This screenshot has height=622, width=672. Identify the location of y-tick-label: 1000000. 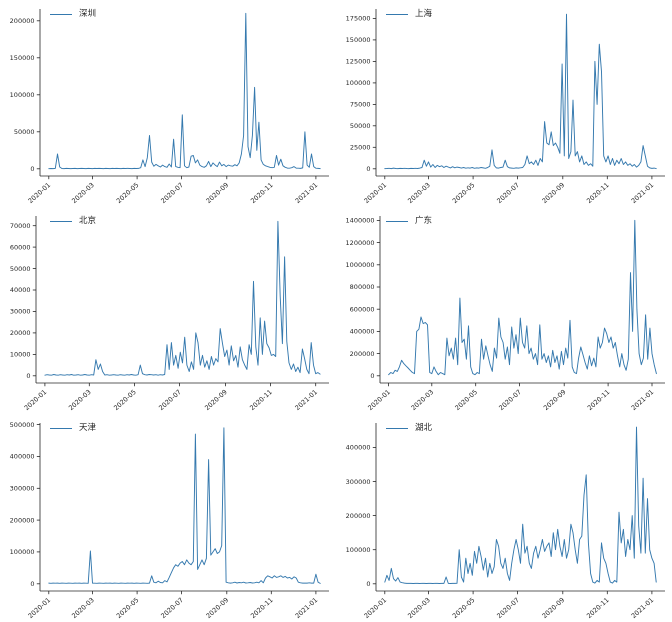
(360, 265).